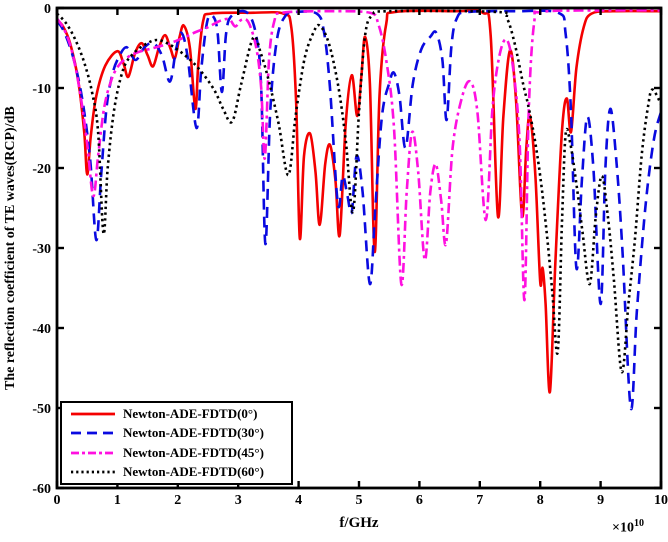  What do you see at coordinates (41, 169) in the screenshot?
I see `y-tick-label: -20` at bounding box center [41, 169].